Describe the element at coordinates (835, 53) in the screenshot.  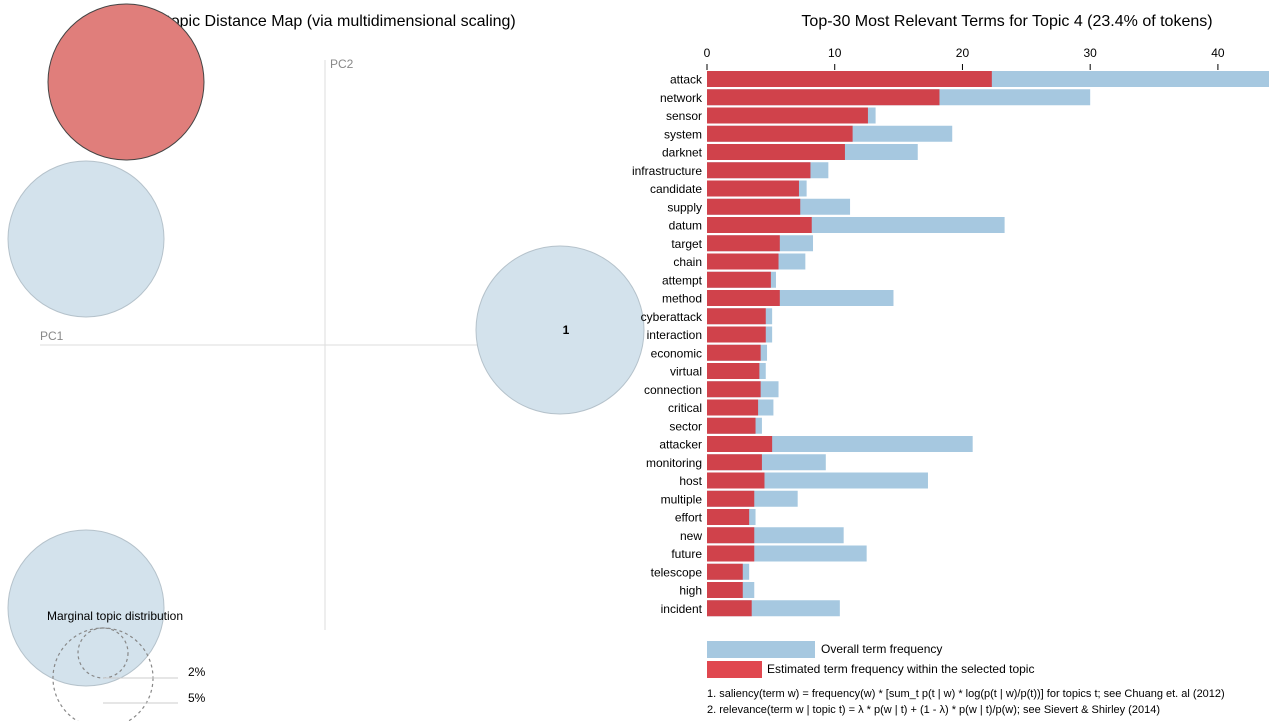
I see `x-tick-label: 10` at that location.